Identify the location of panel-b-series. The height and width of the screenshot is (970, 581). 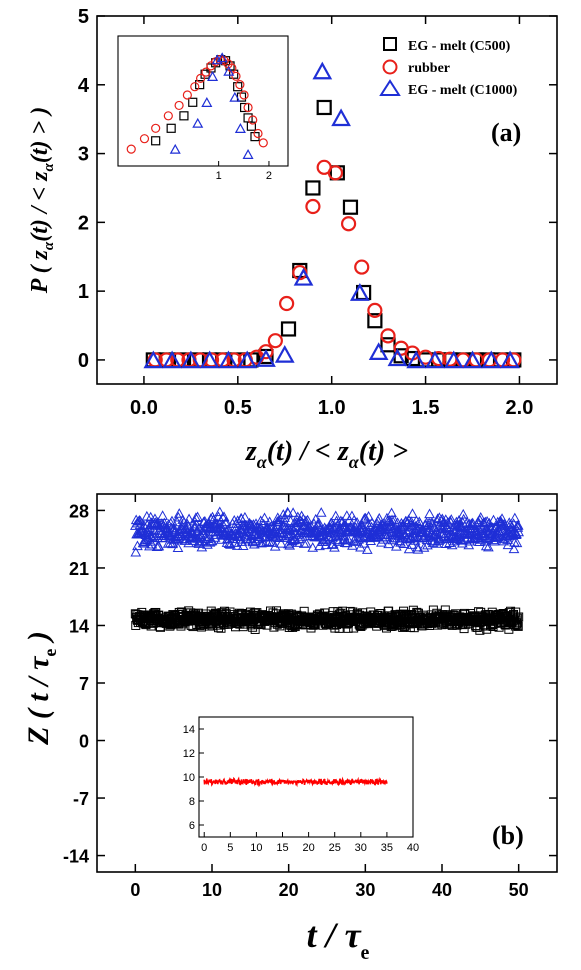
(327, 570).